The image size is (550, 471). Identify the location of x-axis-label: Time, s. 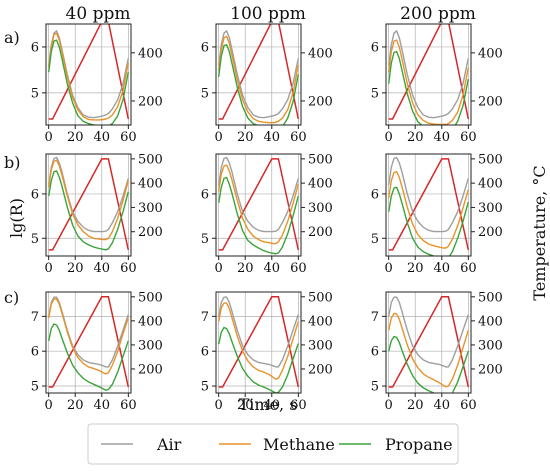
(268, 404).